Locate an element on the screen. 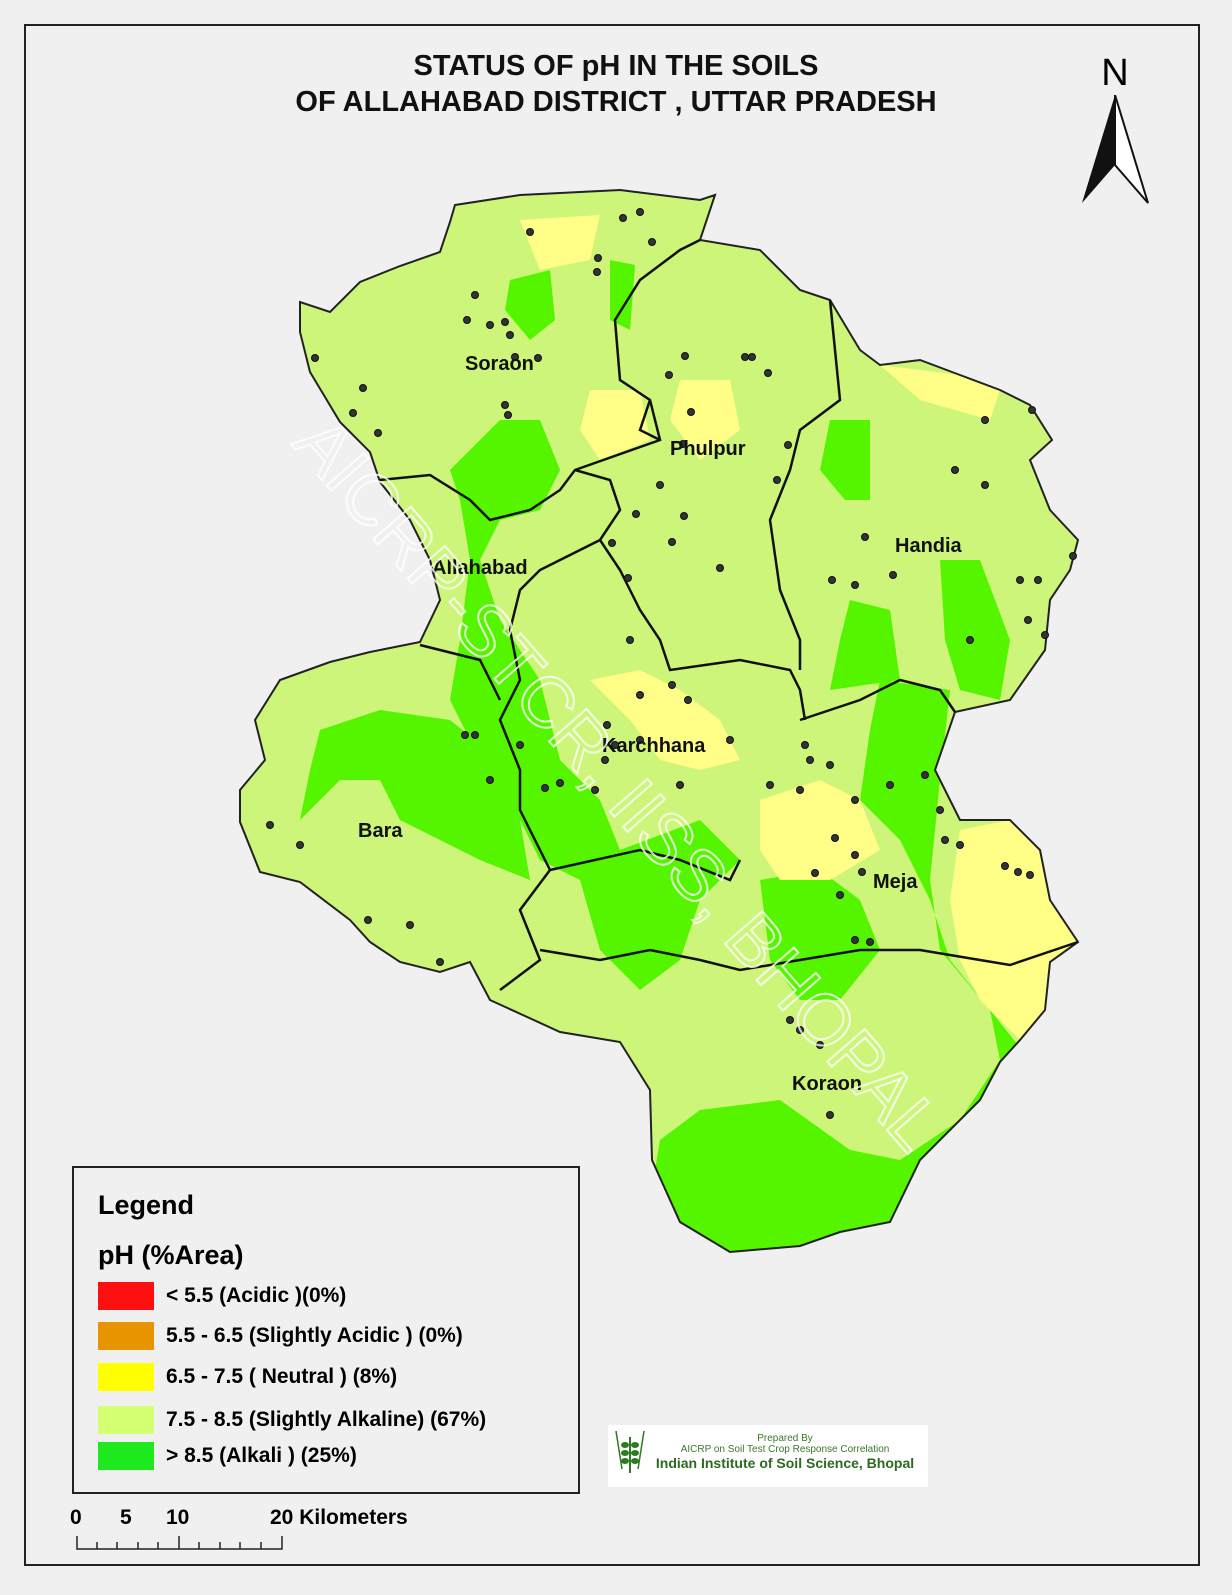 This screenshot has width=1232, height=1595. block-label-soraon: Soraon is located at coordinates (499, 364).